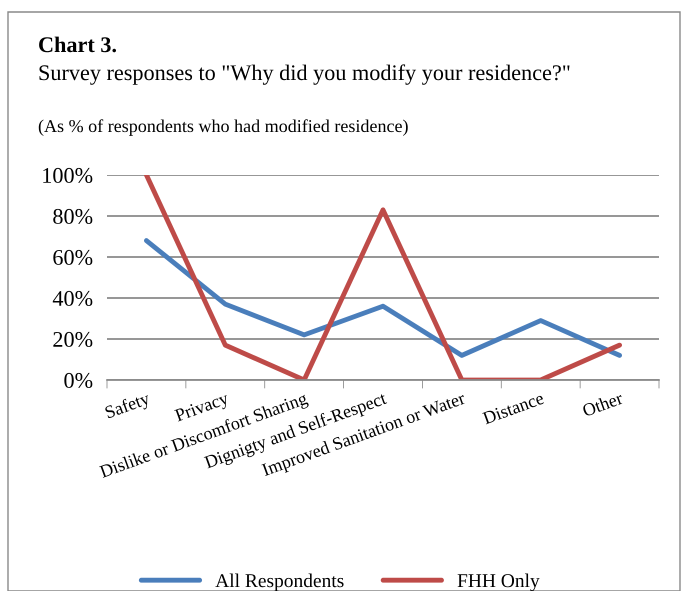 The image size is (681, 591). What do you see at coordinates (128, 406) in the screenshot?
I see `x-tick-label: Safety` at bounding box center [128, 406].